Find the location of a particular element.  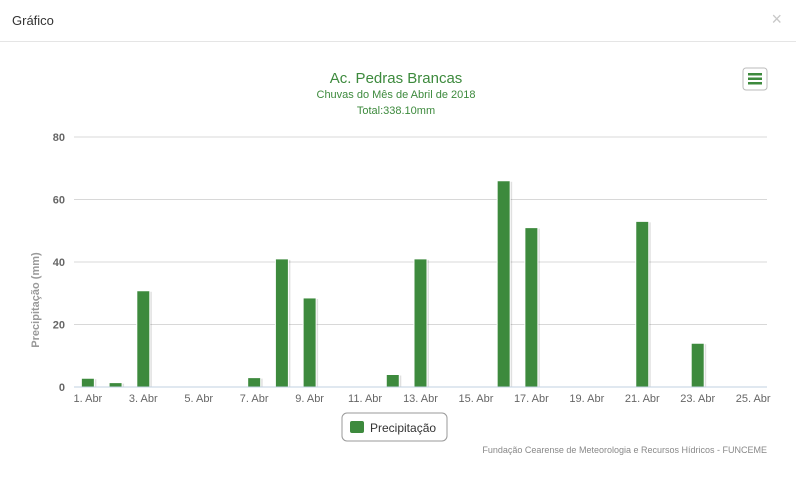

x-tick-label: 7. Abr is located at coordinates (254, 399).